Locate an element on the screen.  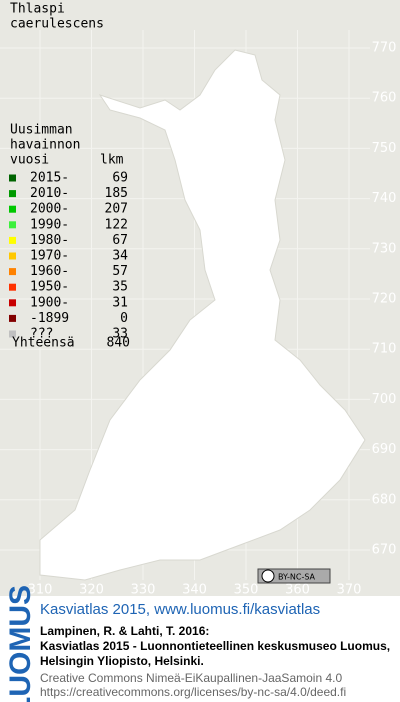
legend-label: 1900- is located at coordinates (49, 302).